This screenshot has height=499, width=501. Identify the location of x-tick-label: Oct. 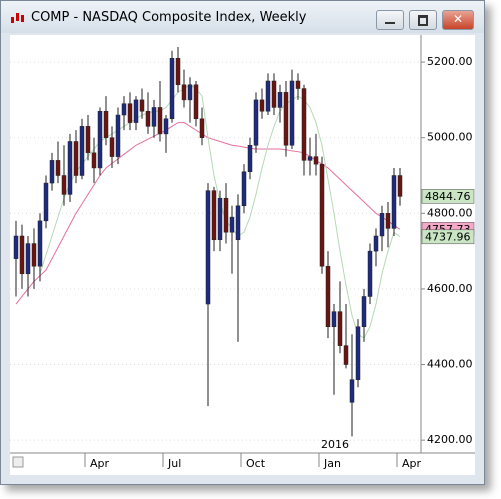
(256, 463).